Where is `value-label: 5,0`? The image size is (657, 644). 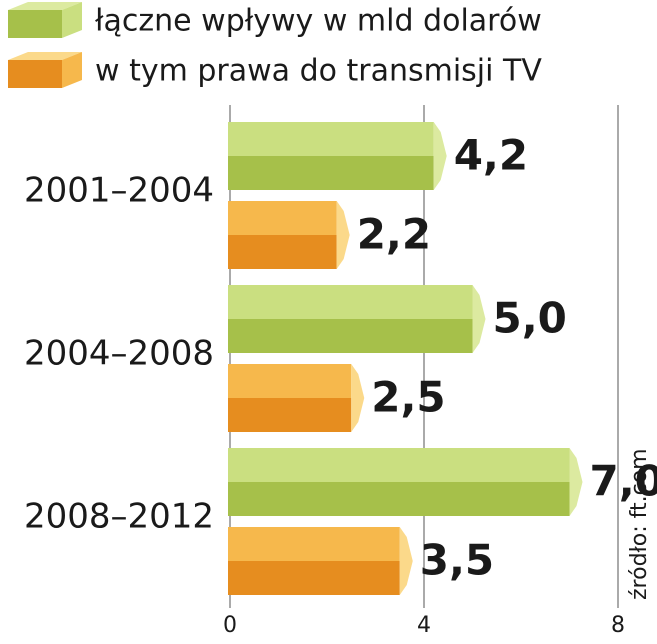
value-label: 5,0 is located at coordinates (530, 318).